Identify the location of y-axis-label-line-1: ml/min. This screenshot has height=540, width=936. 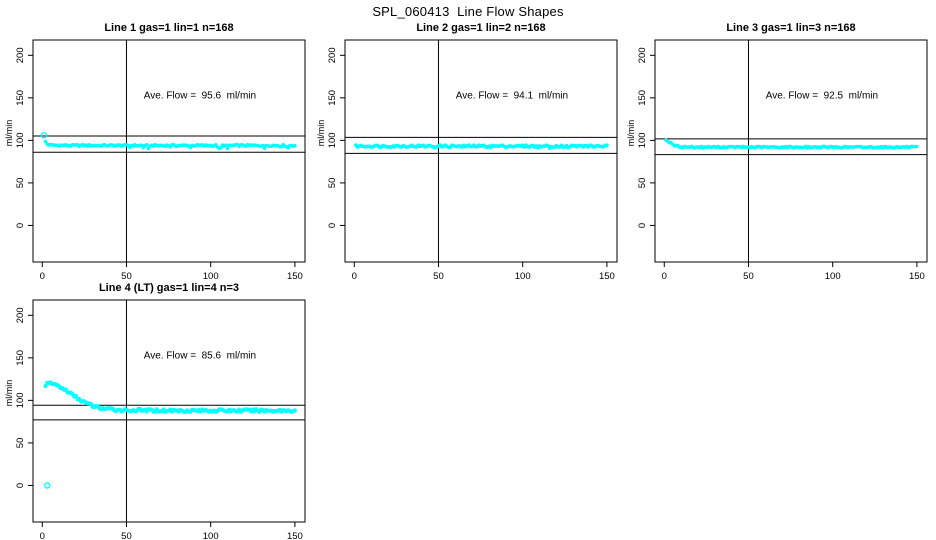
(9, 133).